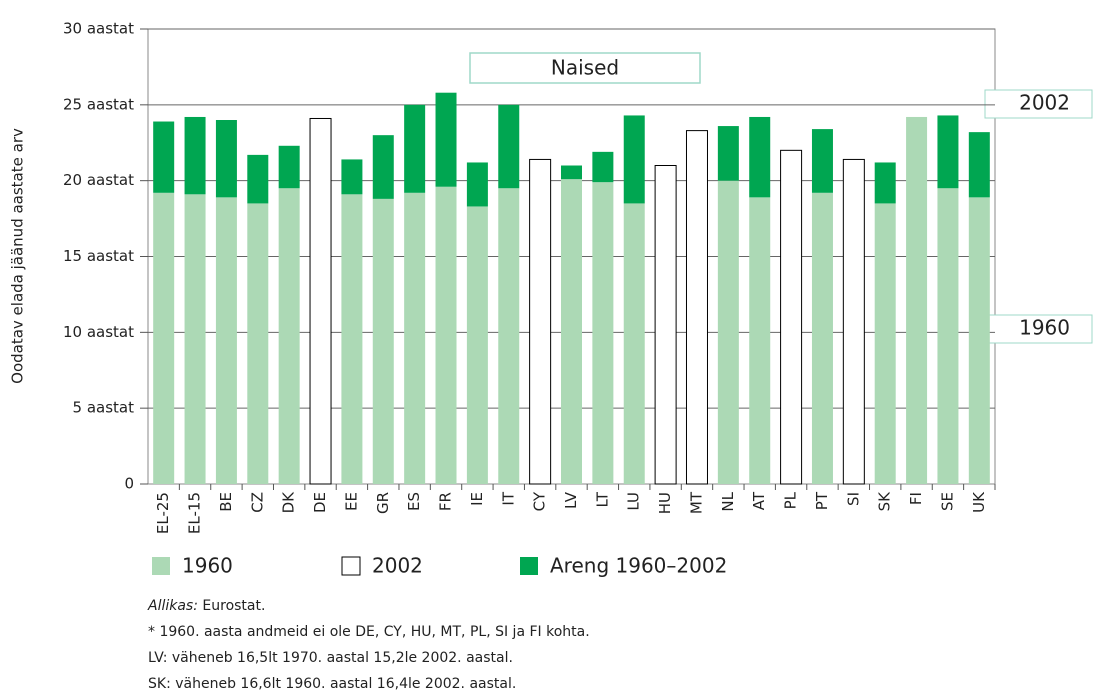  I want to click on y-tick-label: 30 aastat, so click(98, 29).